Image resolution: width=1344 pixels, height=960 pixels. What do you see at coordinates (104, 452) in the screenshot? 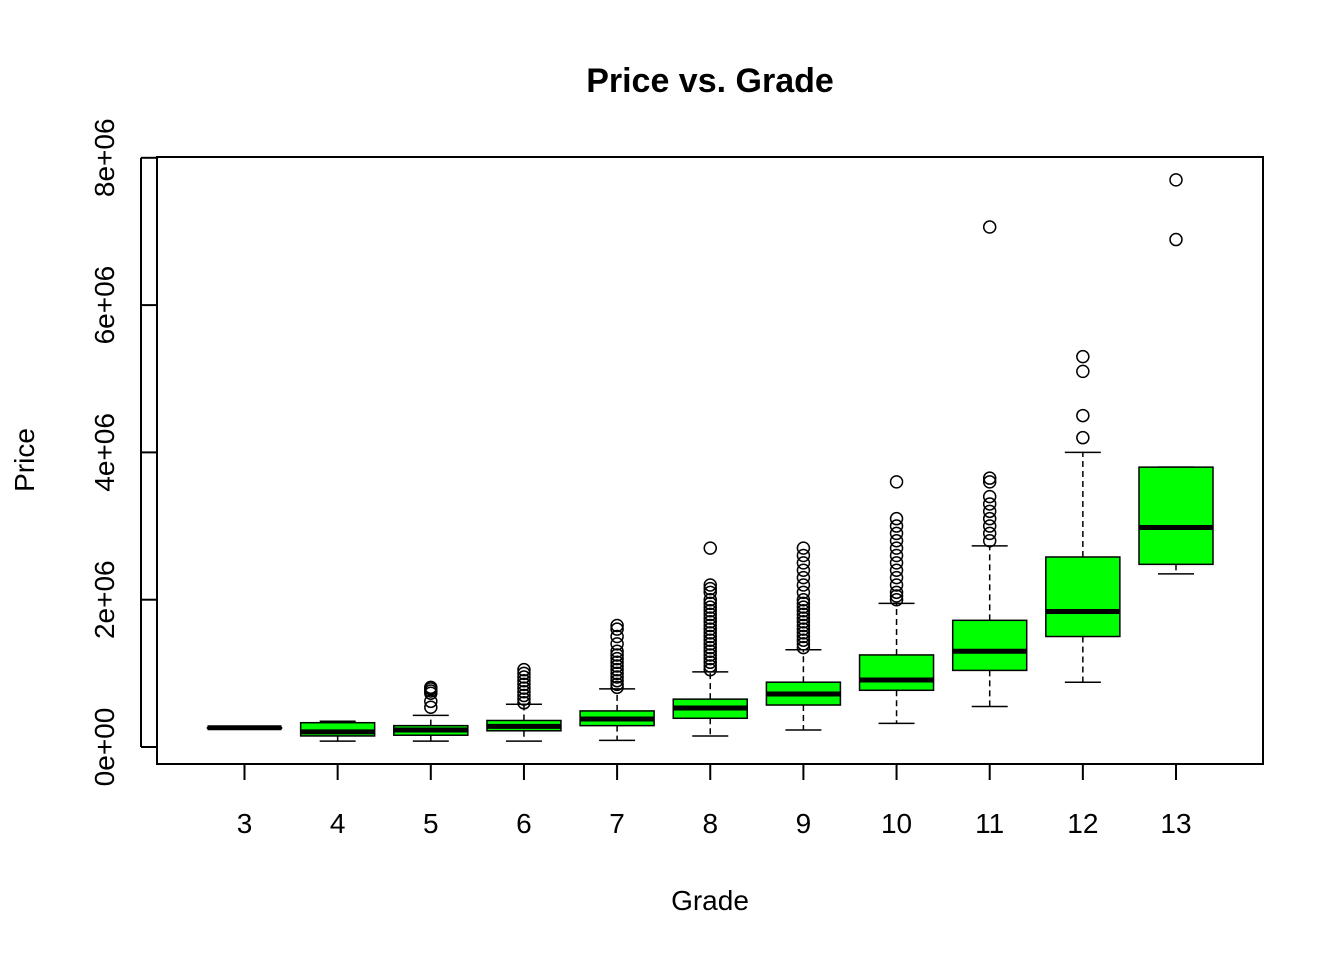
I see `y-tick-label: 4e+06` at bounding box center [104, 452].